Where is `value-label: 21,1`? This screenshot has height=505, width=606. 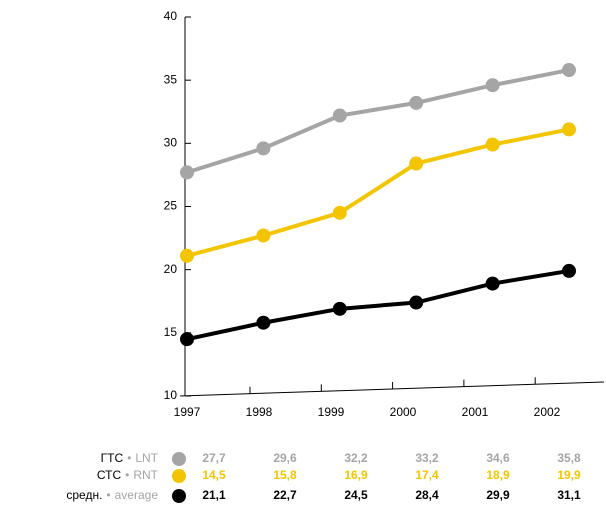 value-label: 21,1 is located at coordinates (214, 495).